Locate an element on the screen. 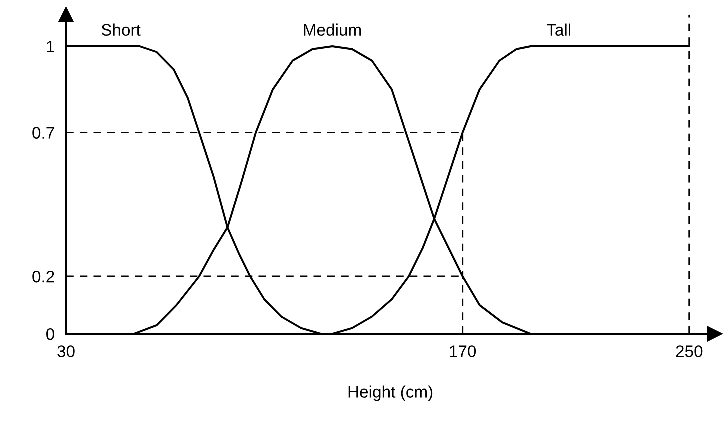 The height and width of the screenshot is (425, 728). y-tick-label: 0.2 is located at coordinates (43, 276).